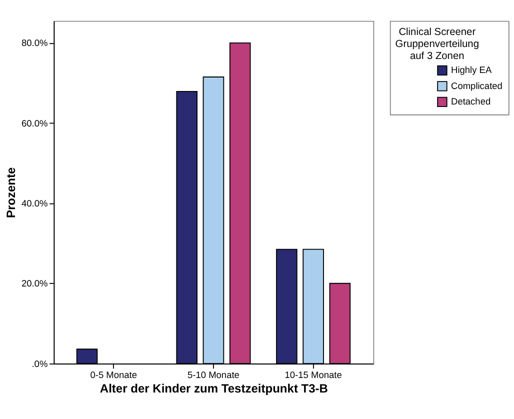  I want to click on x-tick-label: 5-10 Monate, so click(214, 375).